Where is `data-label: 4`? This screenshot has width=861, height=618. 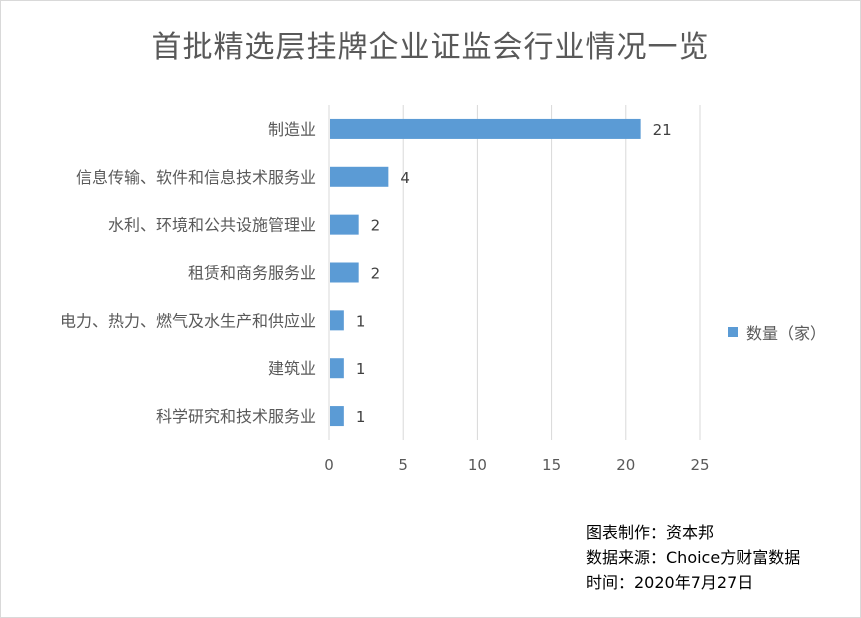 data-label: 4 is located at coordinates (405, 178).